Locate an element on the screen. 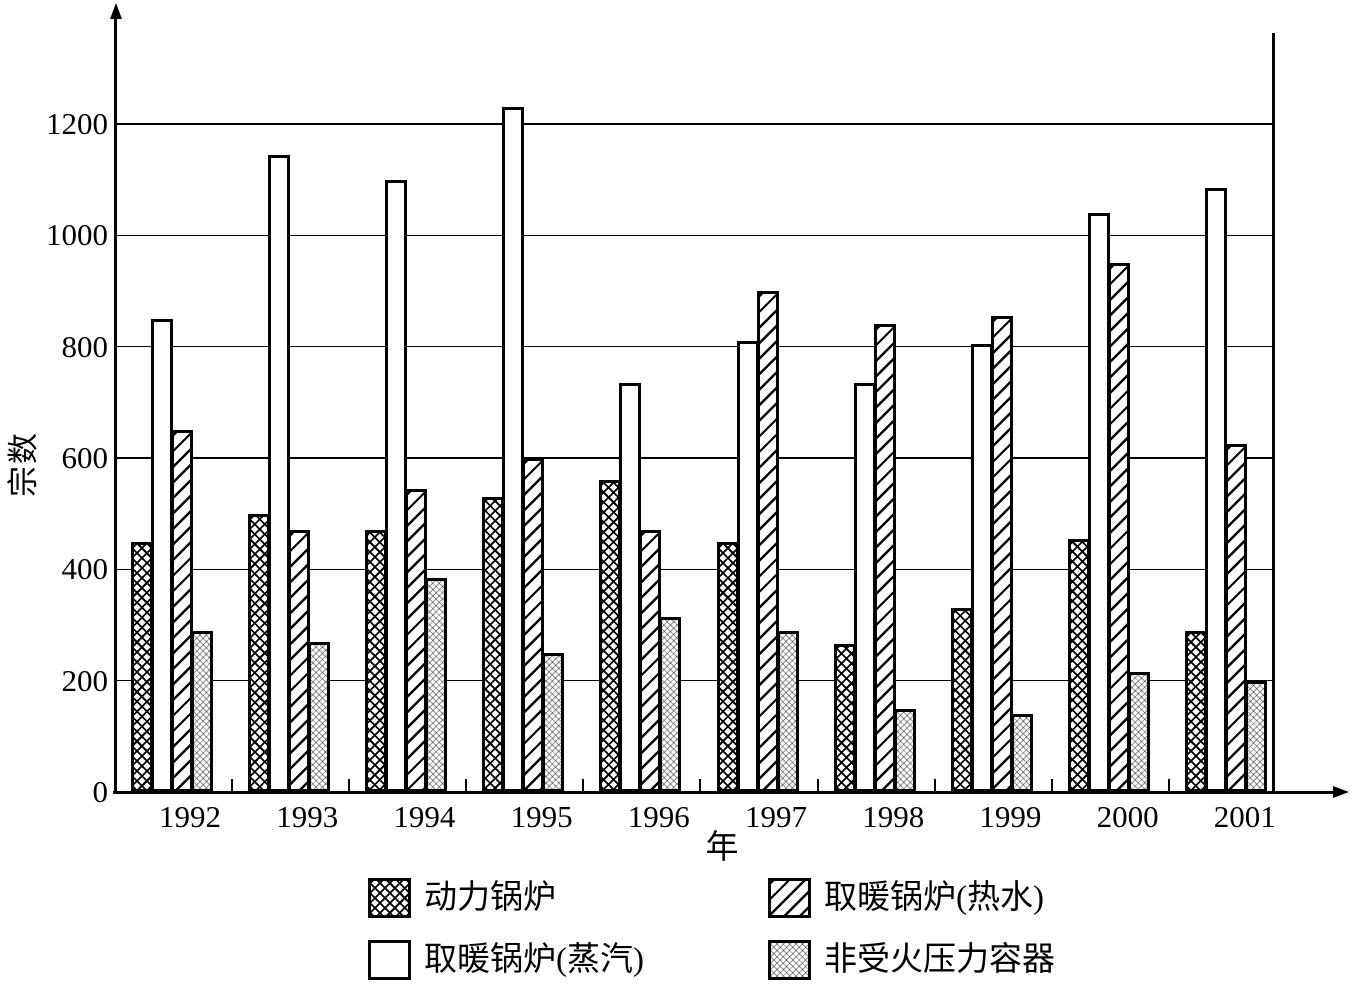  bar-power-boiler-1998 is located at coordinates (844, 718).